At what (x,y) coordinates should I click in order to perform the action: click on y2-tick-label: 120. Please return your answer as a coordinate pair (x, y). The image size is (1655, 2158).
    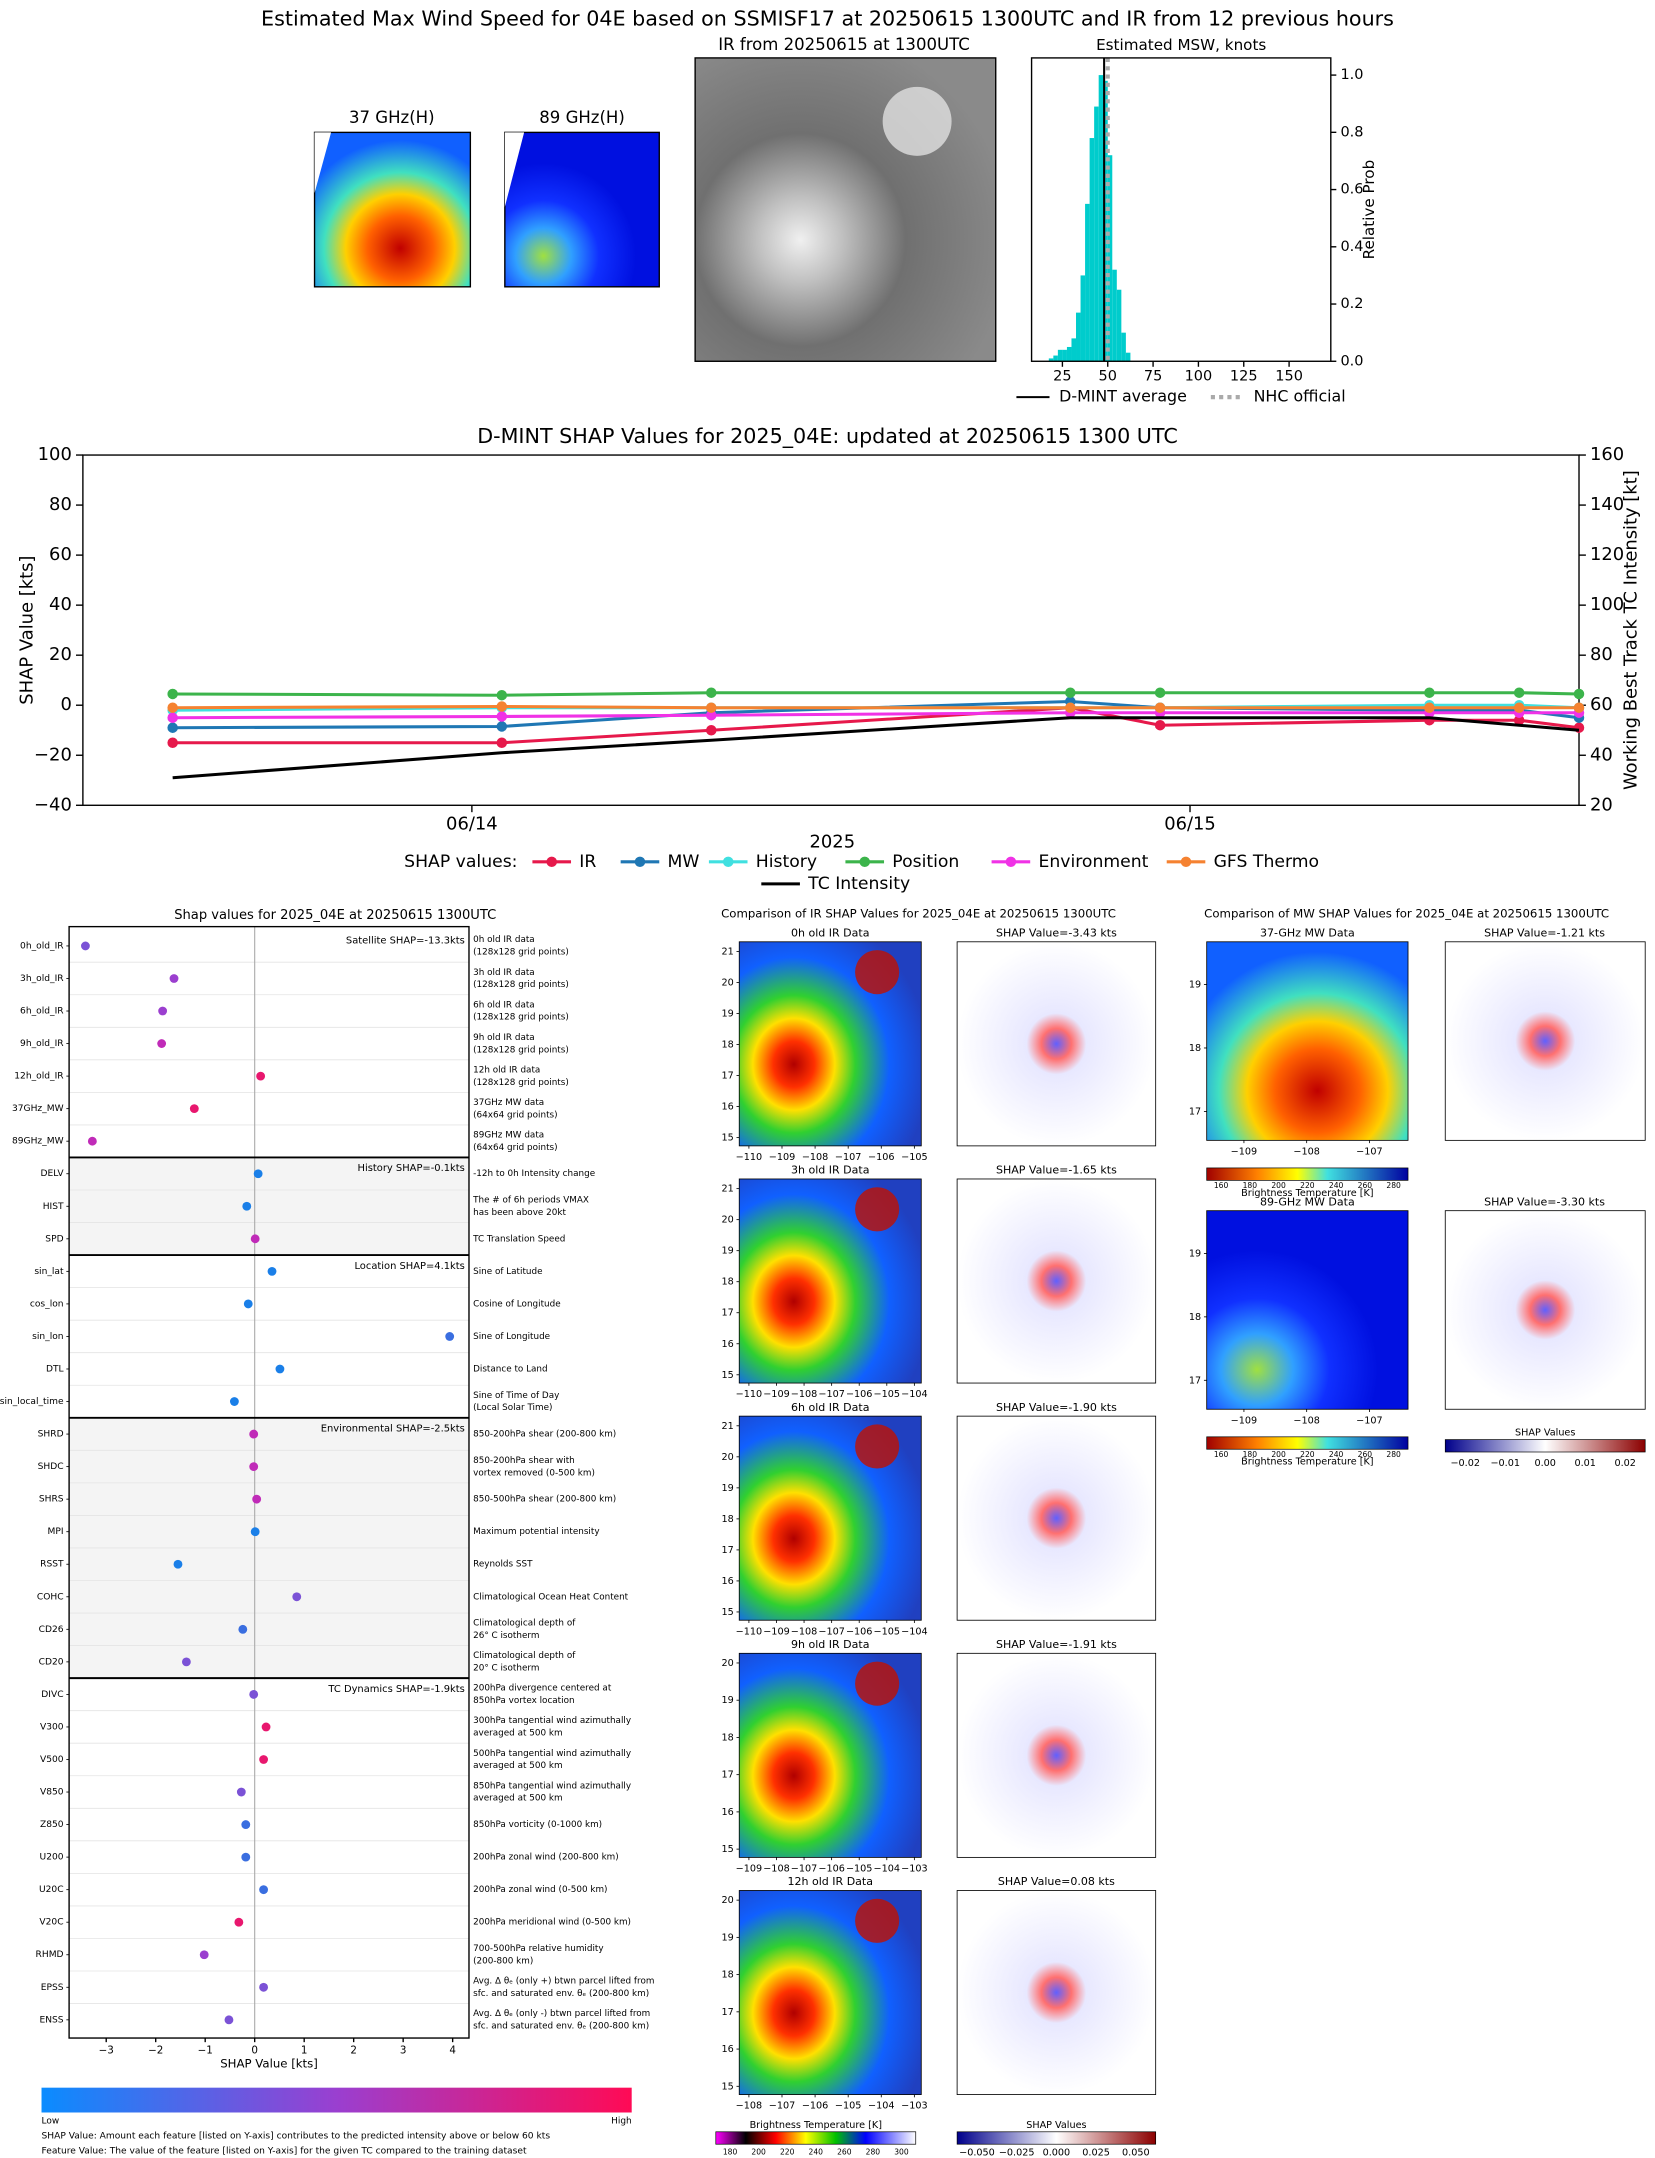
    Looking at the image, I should click on (1607, 554).